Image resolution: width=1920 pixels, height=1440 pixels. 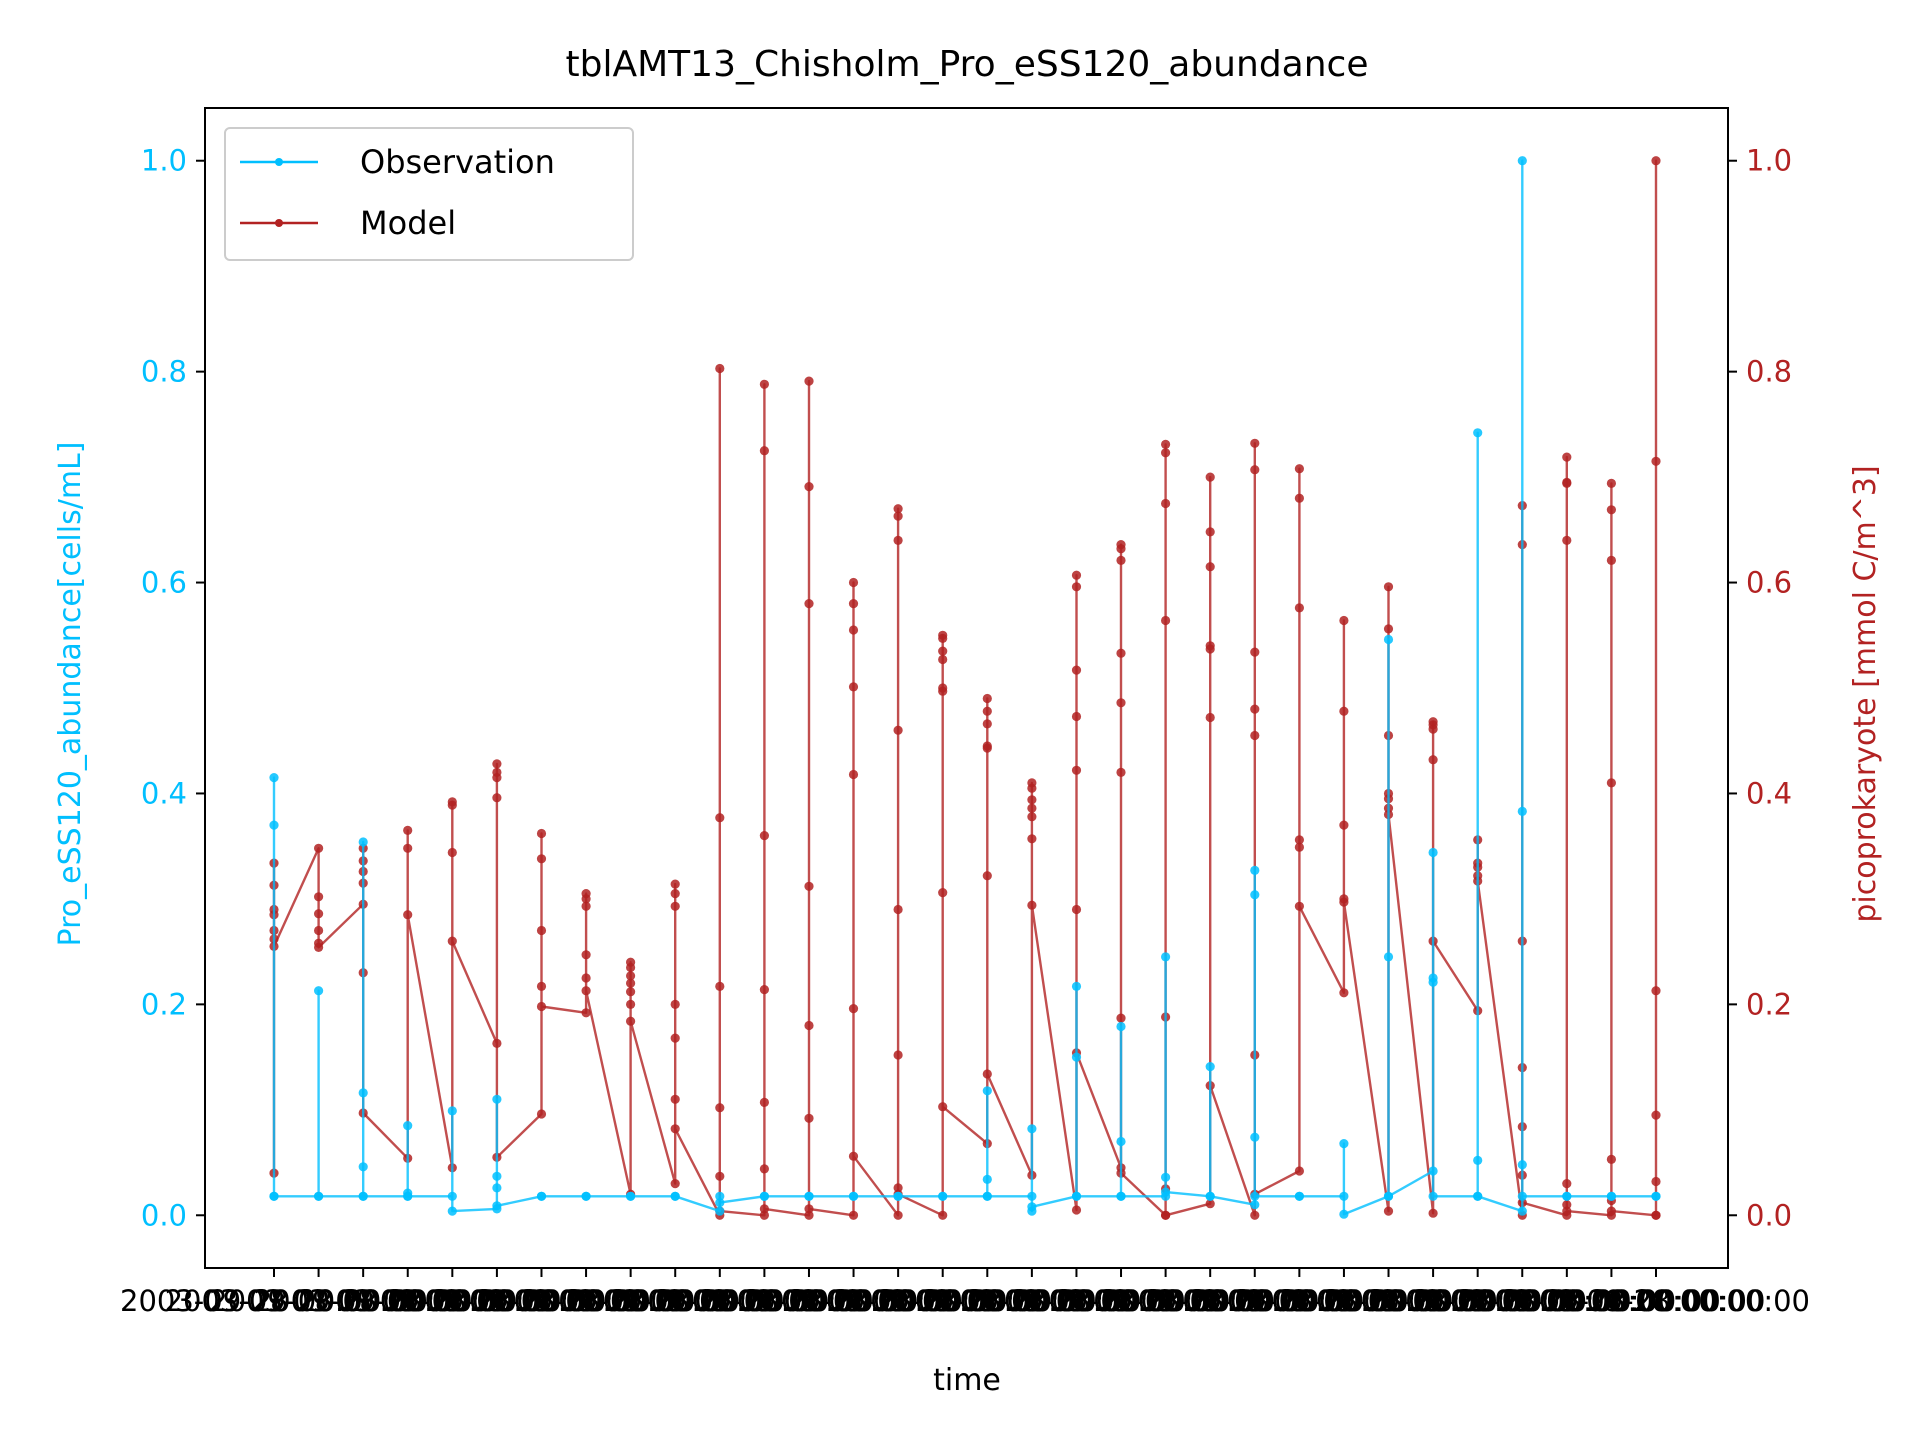 I want to click on x-axis-label: time, so click(x=967, y=1380).